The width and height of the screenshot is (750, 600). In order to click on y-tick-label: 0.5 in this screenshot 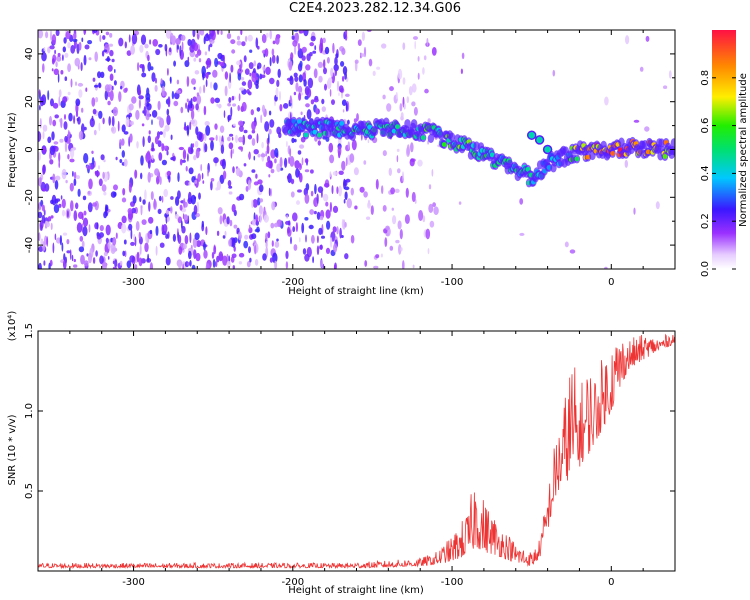, I will do `click(29, 491)`.